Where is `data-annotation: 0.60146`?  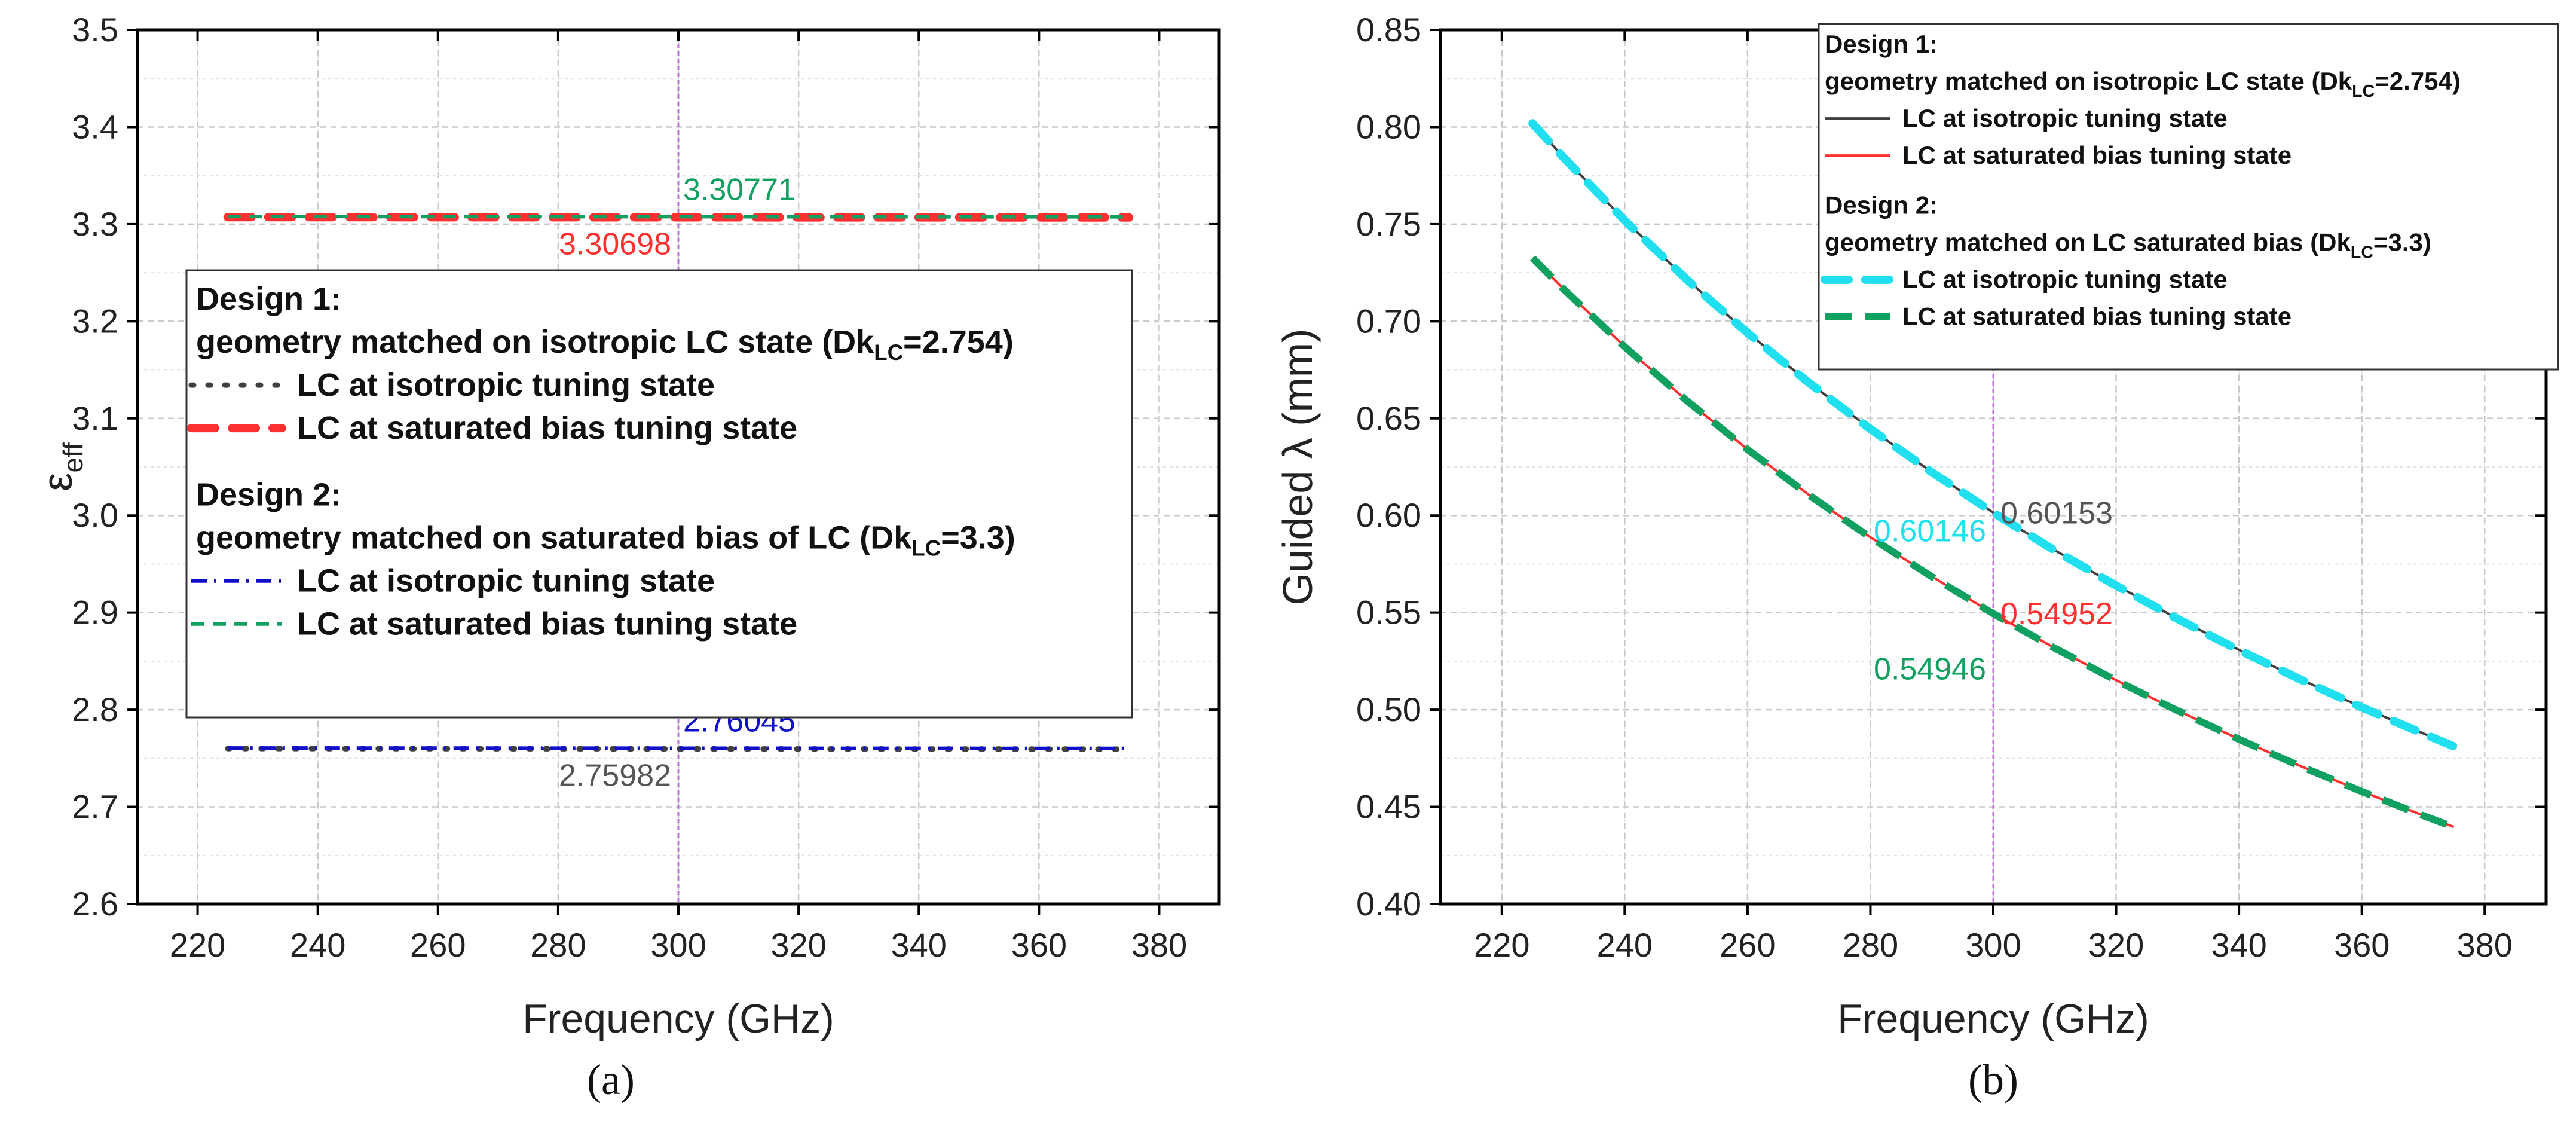 data-annotation: 0.60146 is located at coordinates (1930, 531).